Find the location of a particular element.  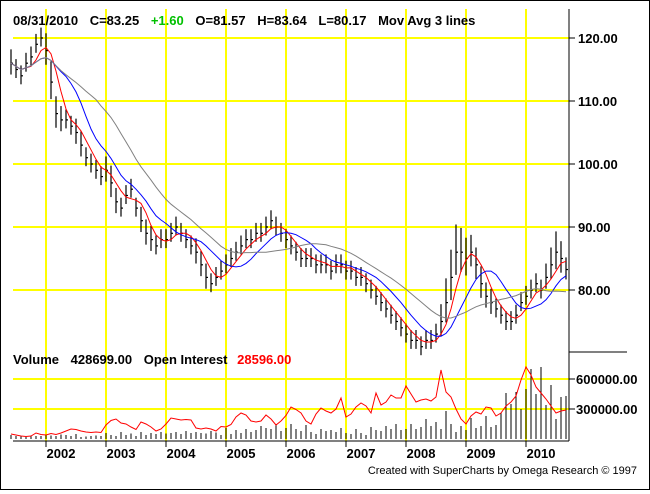

volume-y-tick-label: 300000.00 is located at coordinates (606, 409).